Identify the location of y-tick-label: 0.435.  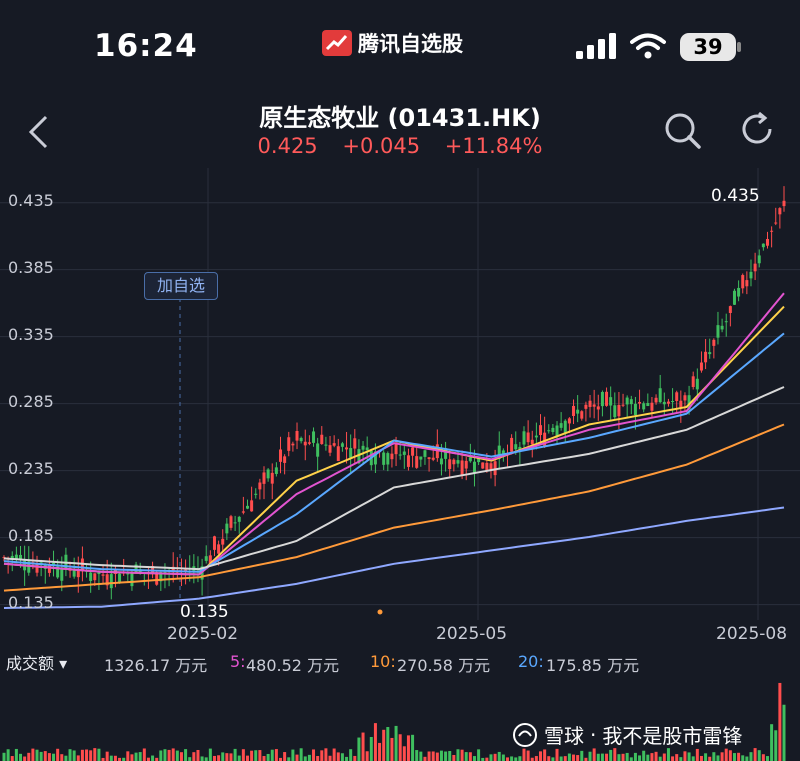
(31, 200).